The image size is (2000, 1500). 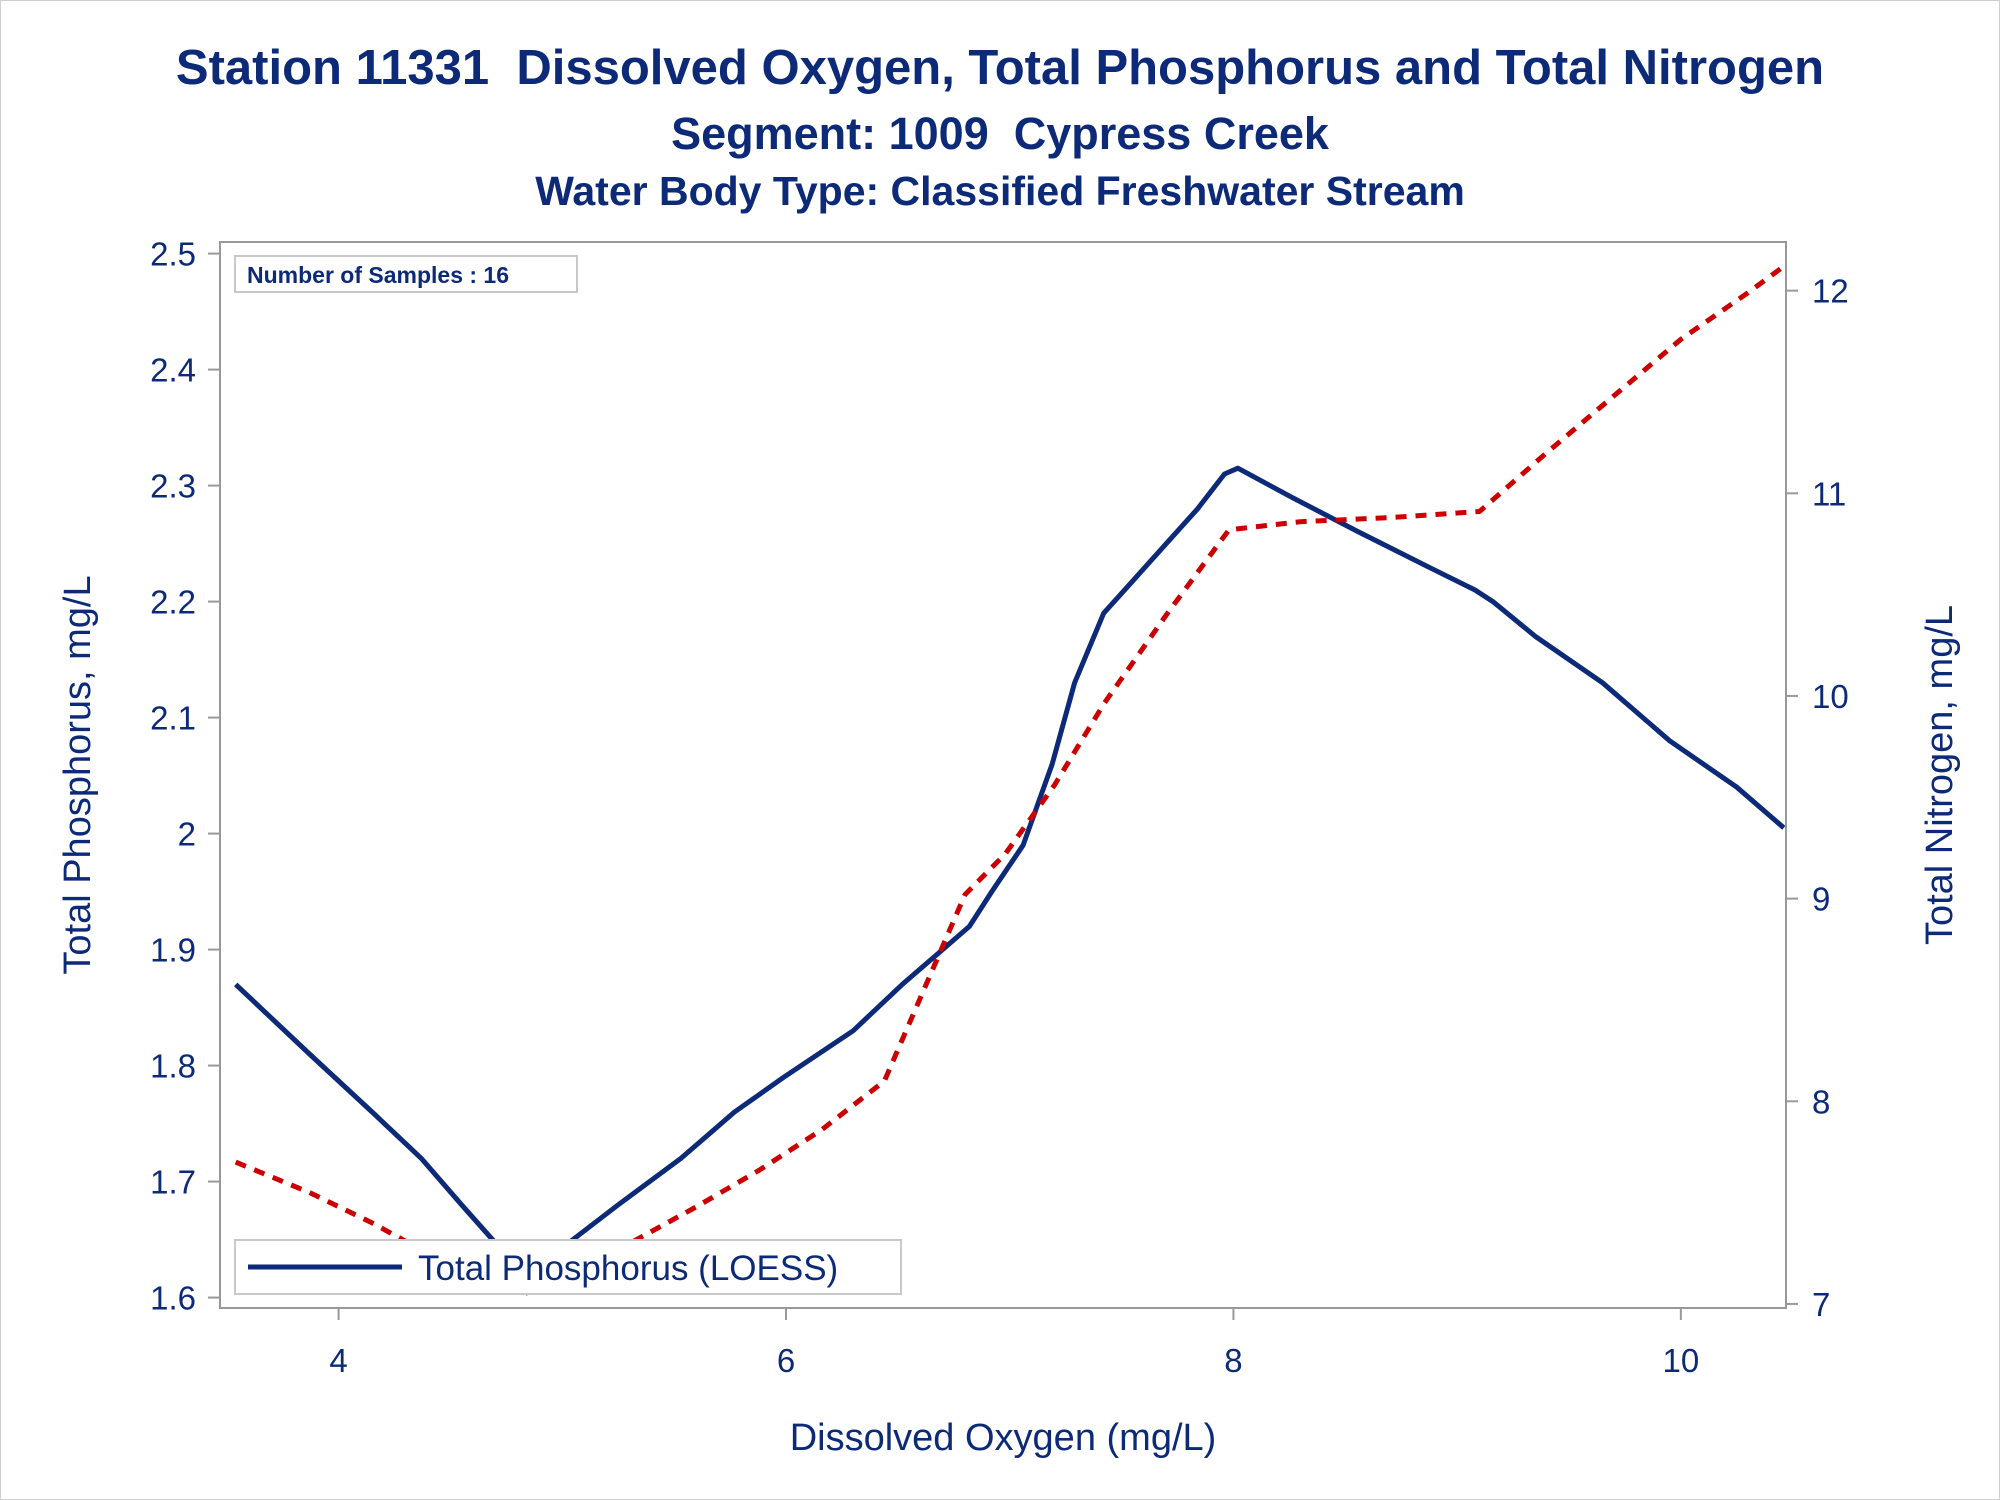 What do you see at coordinates (173, 486) in the screenshot?
I see `y-tick-label-left: 2.3` at bounding box center [173, 486].